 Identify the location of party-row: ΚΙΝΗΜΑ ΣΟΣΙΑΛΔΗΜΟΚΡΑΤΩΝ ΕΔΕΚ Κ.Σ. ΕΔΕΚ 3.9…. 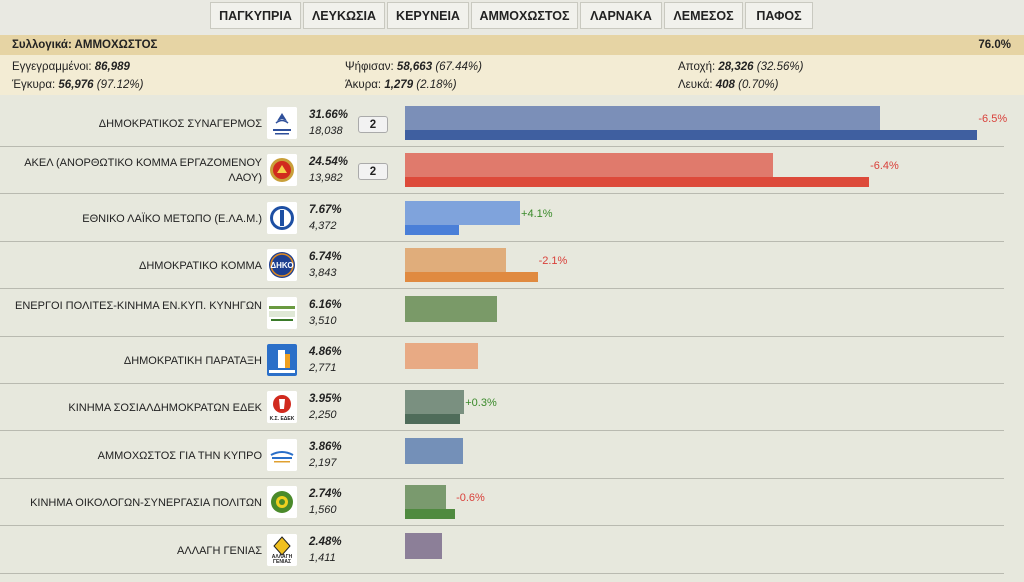
(512, 408).